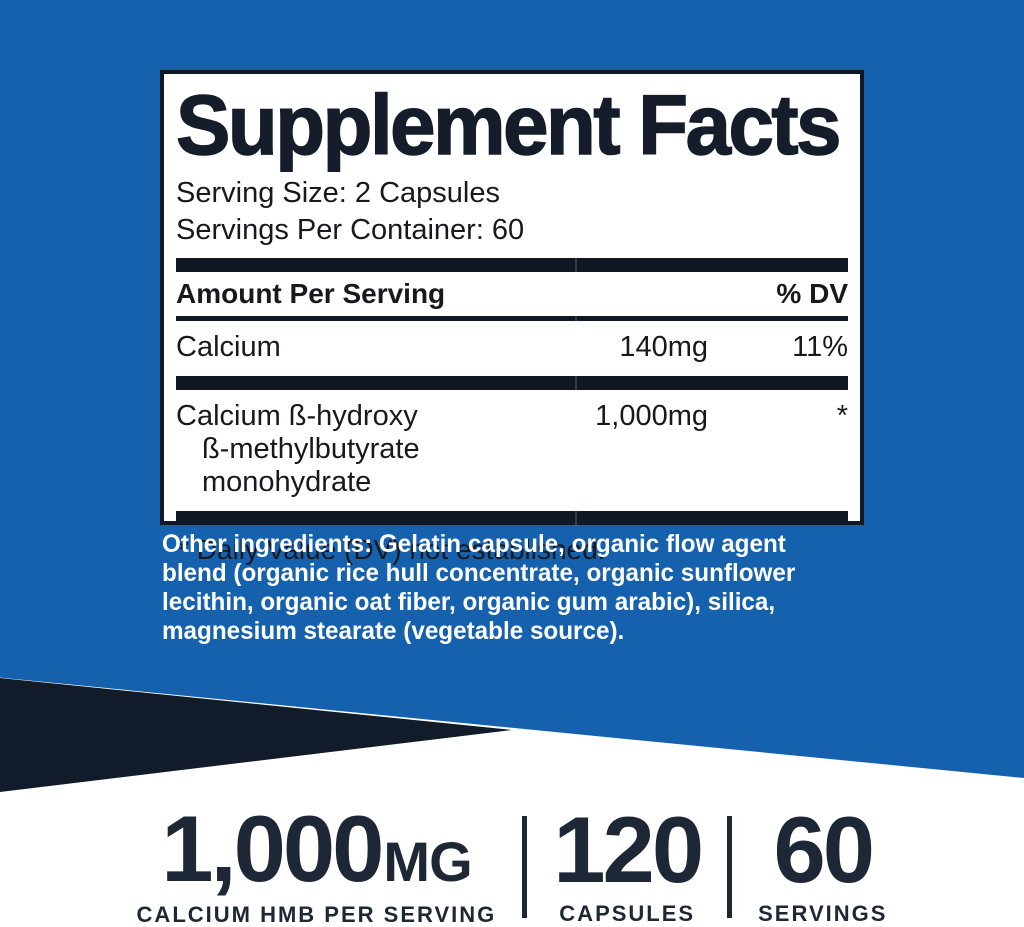 The width and height of the screenshot is (1024, 927). I want to click on nutrient-amount: 140mg, so click(663, 346).